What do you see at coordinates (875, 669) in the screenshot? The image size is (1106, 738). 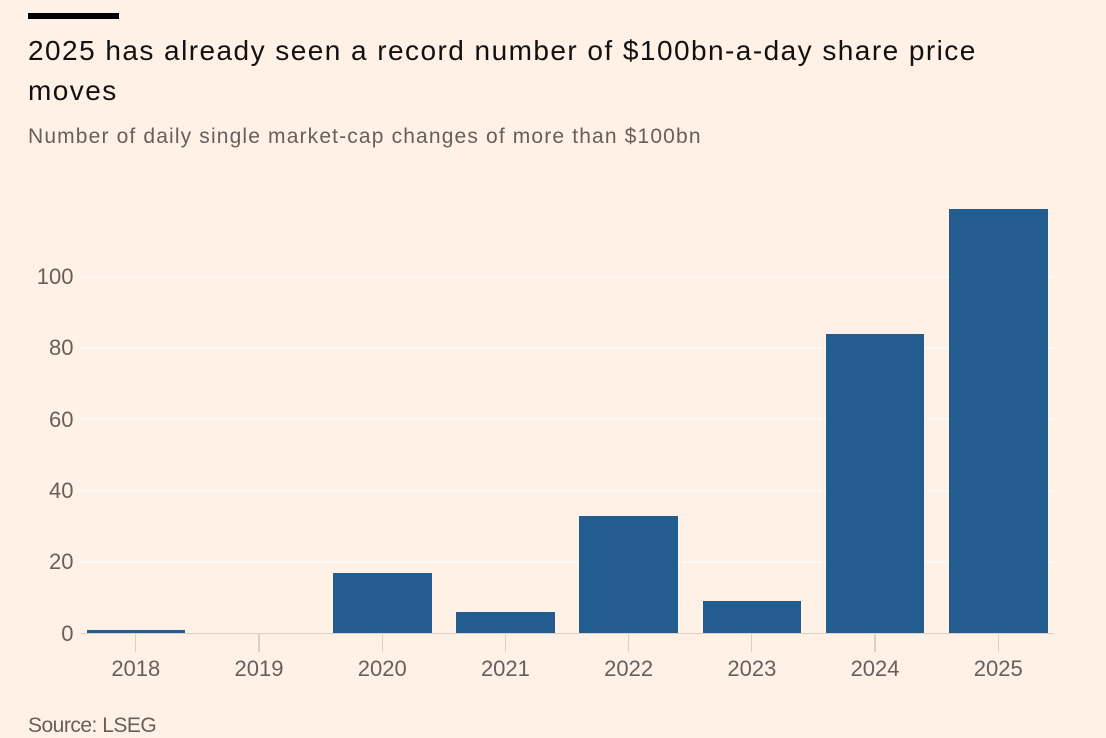 I see `x-axis-label: 2024` at bounding box center [875, 669].